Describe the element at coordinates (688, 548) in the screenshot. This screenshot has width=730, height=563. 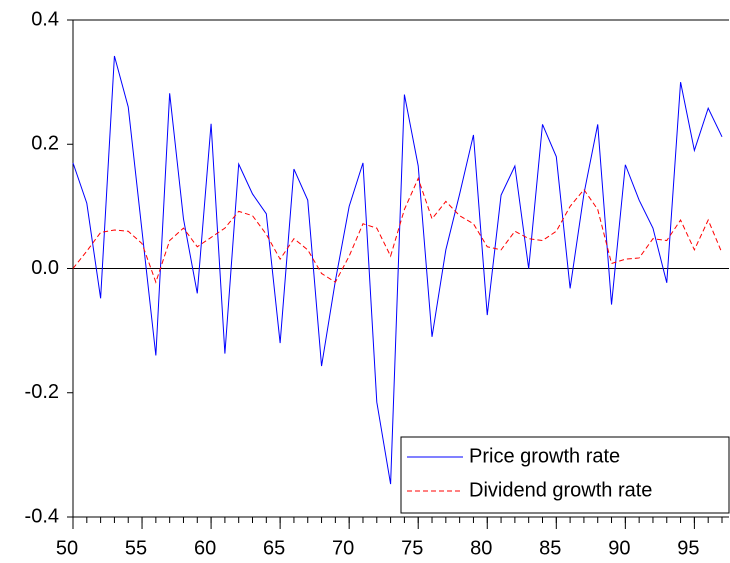
I see `x-tick-label: 95` at that location.